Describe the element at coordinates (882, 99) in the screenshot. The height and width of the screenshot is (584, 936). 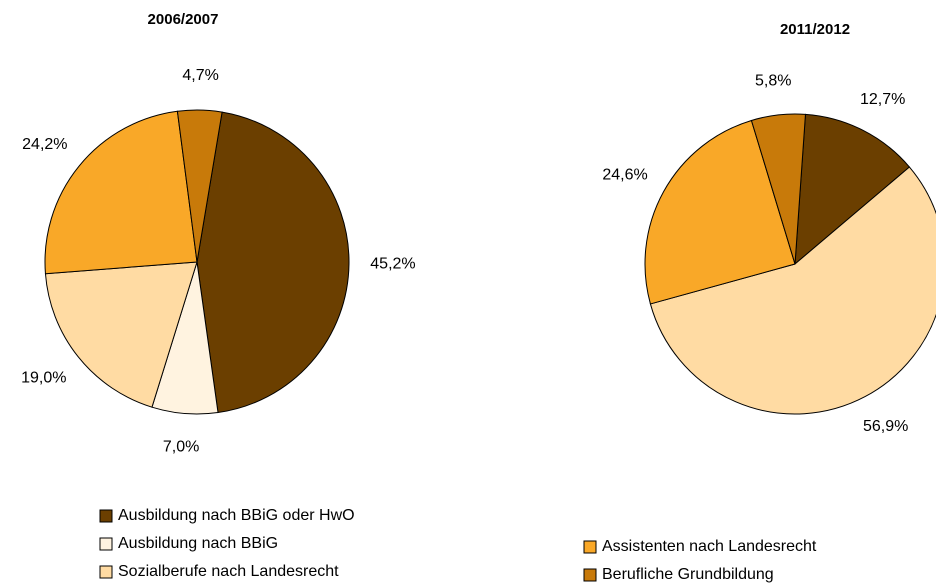
I see `data-label: 12,7%` at that location.